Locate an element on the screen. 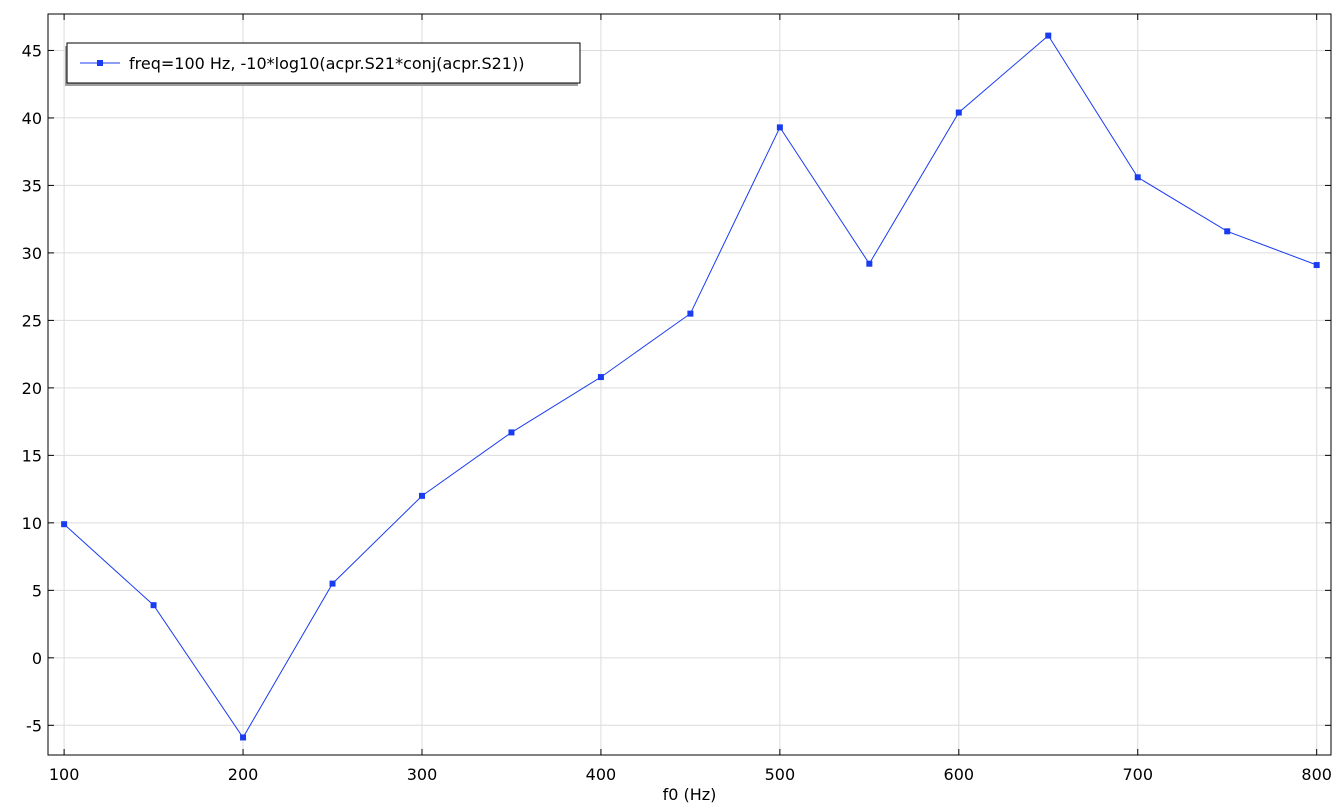 The image size is (1337, 808). y-tick-label: -5 is located at coordinates (34, 725).